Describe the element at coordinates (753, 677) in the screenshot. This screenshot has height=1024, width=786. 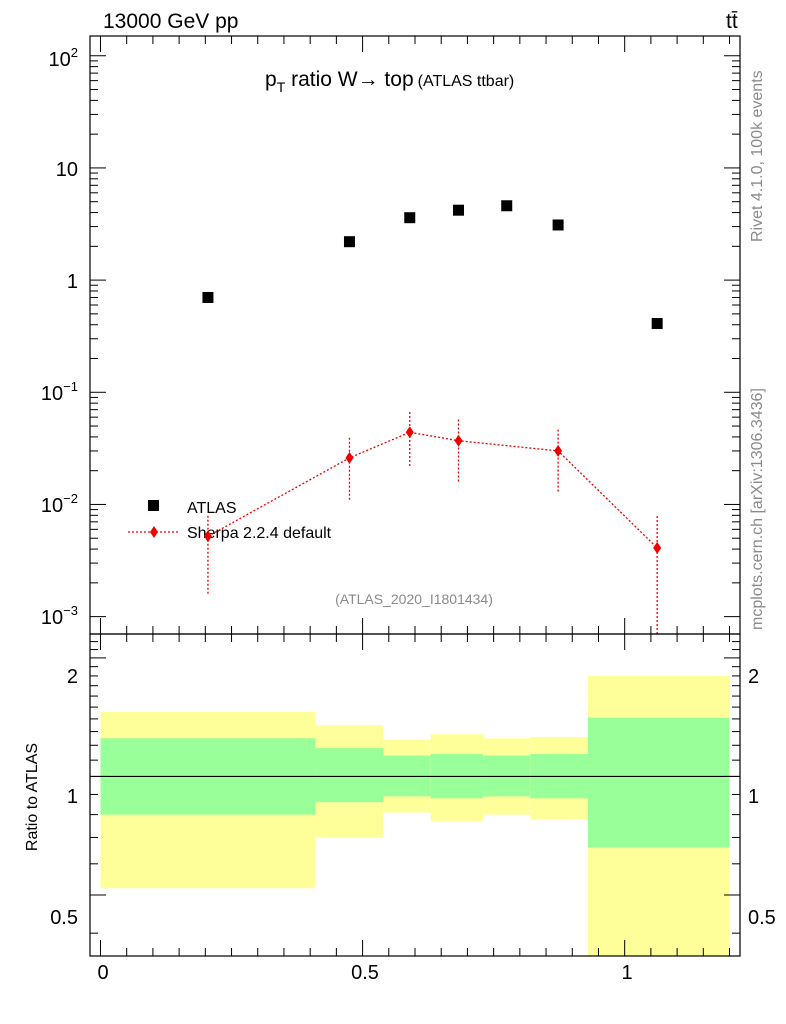
I see `ratio-y-tick-right-2: 2` at that location.